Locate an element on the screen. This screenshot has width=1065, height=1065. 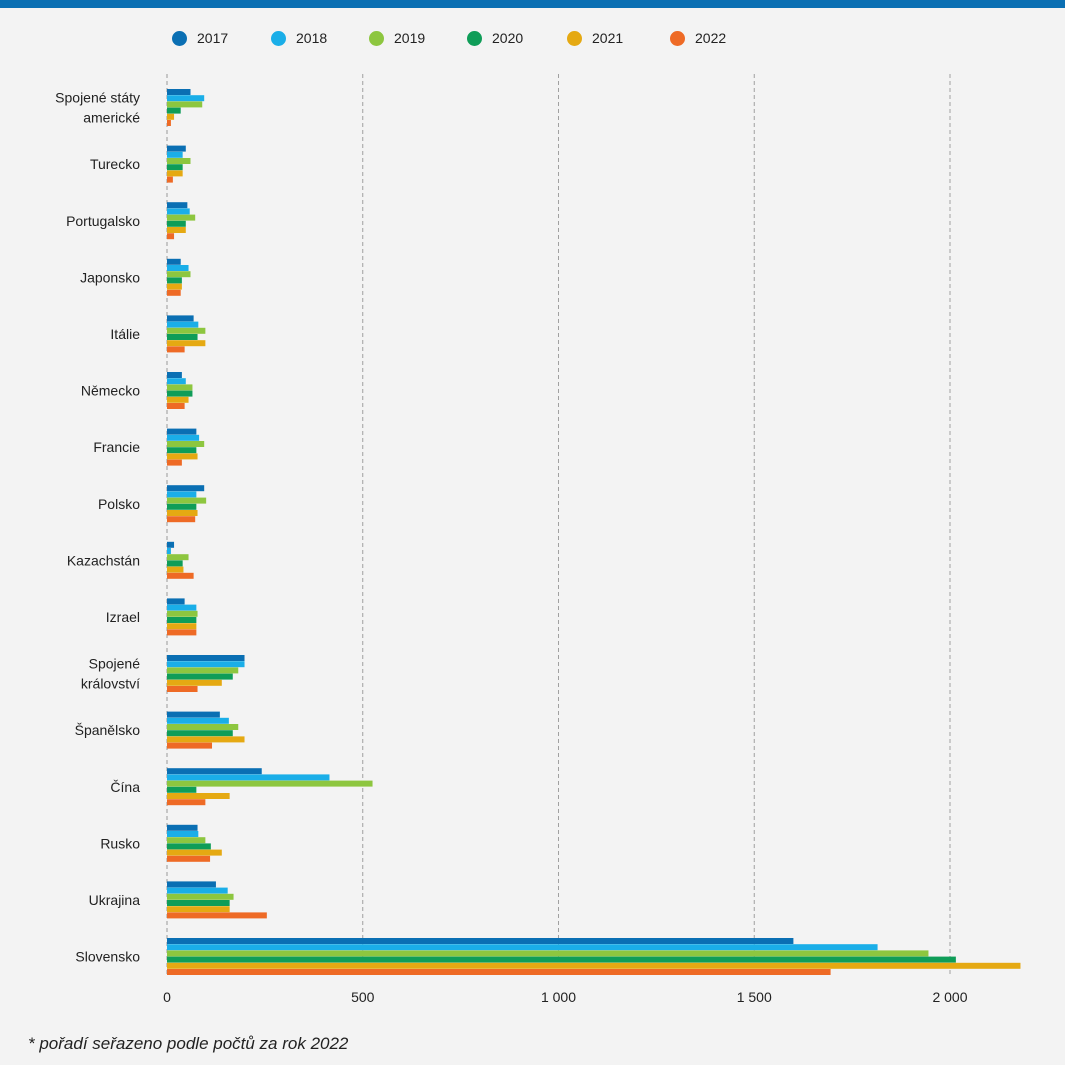
legend-marker-2017 is located at coordinates (179, 38).